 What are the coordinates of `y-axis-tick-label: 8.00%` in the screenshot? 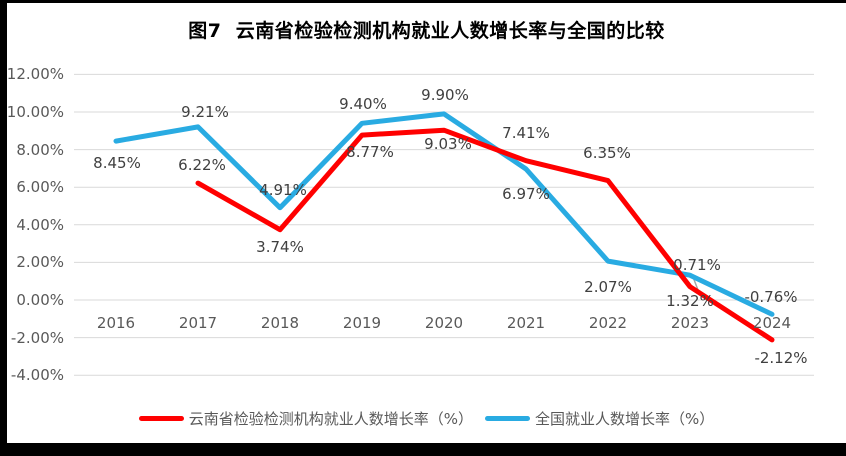 It's located at (40, 149).